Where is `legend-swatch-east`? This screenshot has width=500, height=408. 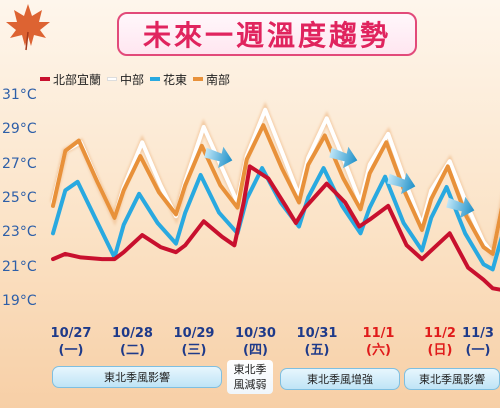
legend-swatch-east is located at coordinates (155, 79).